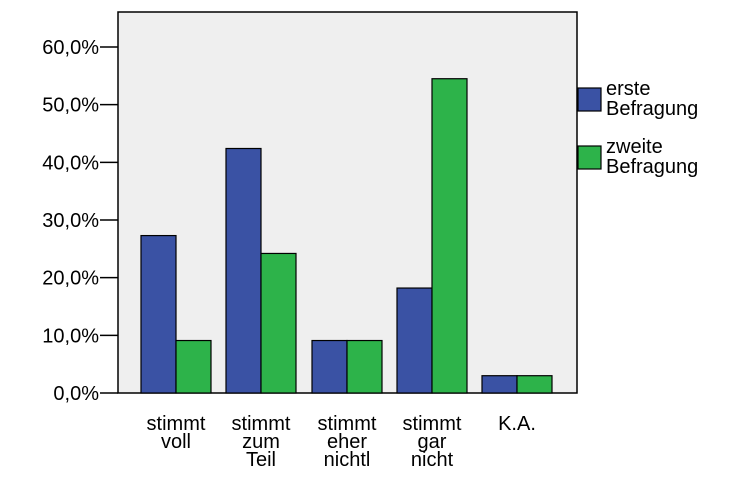 The height and width of the screenshot is (493, 747). I want to click on y-tick-label: 30,0%, so click(70, 221).